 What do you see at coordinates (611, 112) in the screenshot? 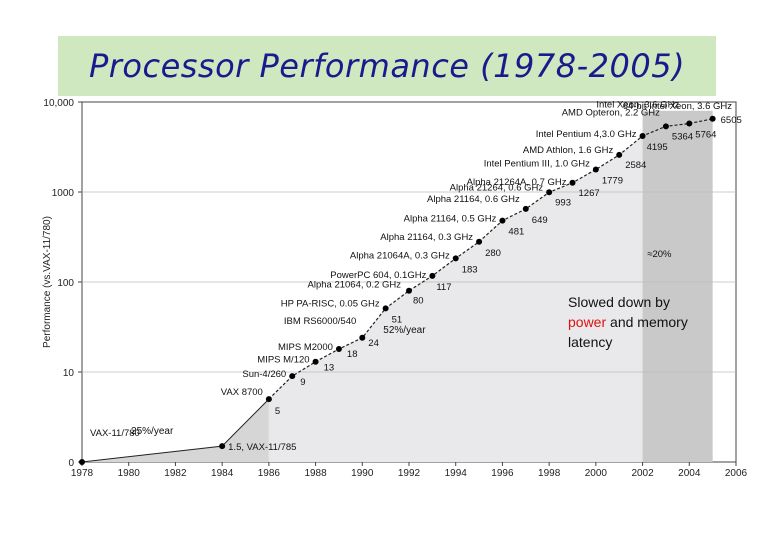
I see `point-name-19: AMD Opteron, 2.2 GHz` at bounding box center [611, 112].